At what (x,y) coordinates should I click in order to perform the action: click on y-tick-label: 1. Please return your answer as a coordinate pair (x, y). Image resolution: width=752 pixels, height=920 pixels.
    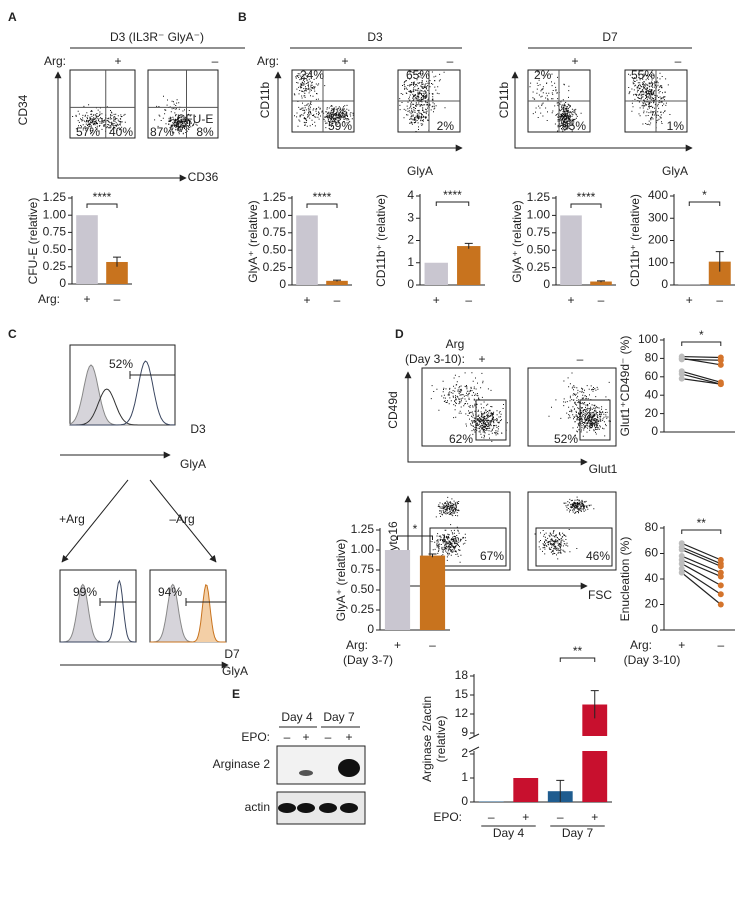
    Looking at the image, I should click on (410, 262).